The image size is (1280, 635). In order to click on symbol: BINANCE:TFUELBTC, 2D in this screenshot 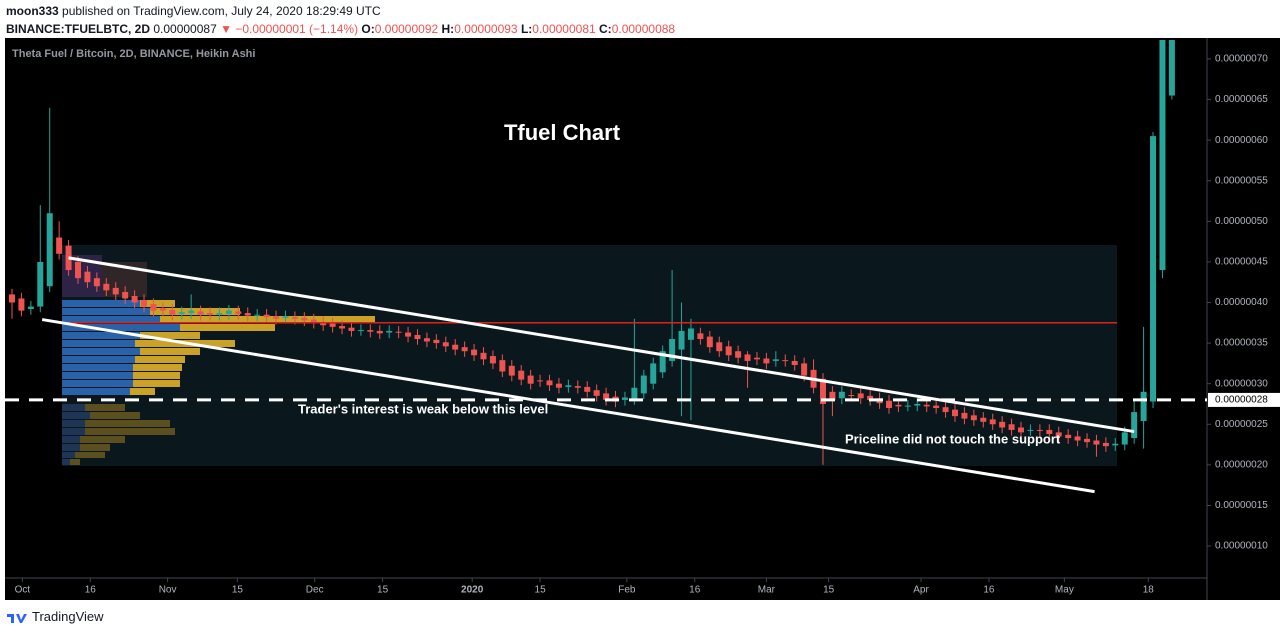, I will do `click(78, 29)`.